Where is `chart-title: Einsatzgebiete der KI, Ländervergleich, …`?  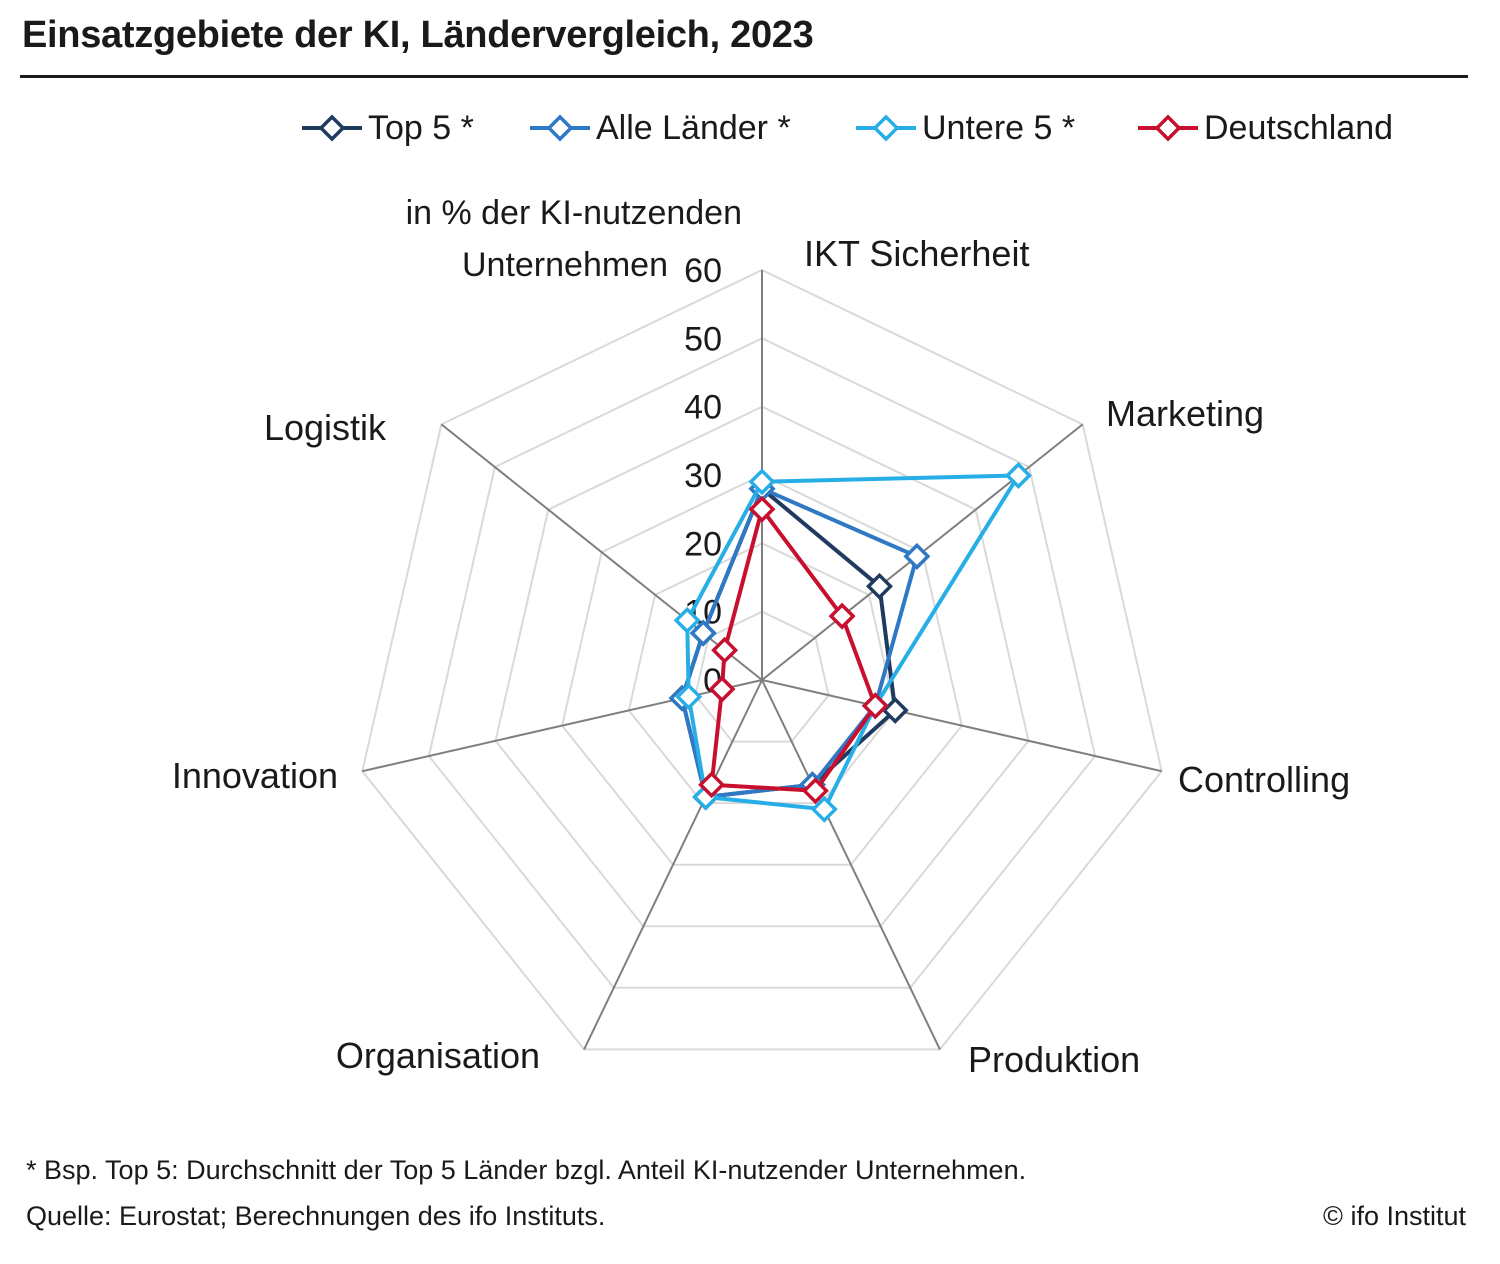 chart-title: Einsatzgebiete der KI, Ländervergleich, … is located at coordinates (418, 35).